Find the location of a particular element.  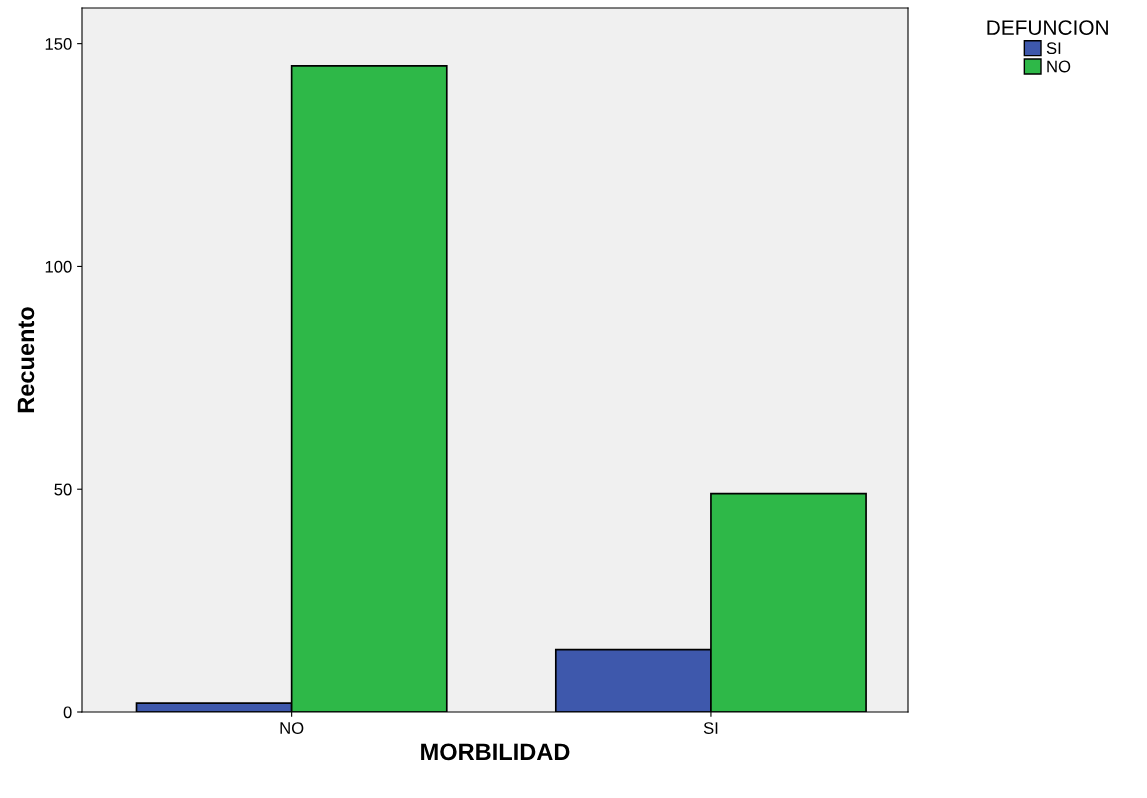

y-axis-title: Recuento is located at coordinates (26, 360).